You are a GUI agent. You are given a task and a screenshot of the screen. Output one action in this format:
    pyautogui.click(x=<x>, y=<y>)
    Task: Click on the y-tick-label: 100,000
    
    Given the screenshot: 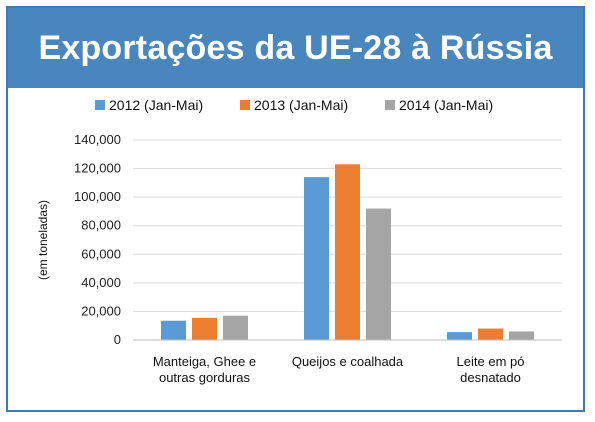 What is the action you would take?
    pyautogui.click(x=97, y=196)
    